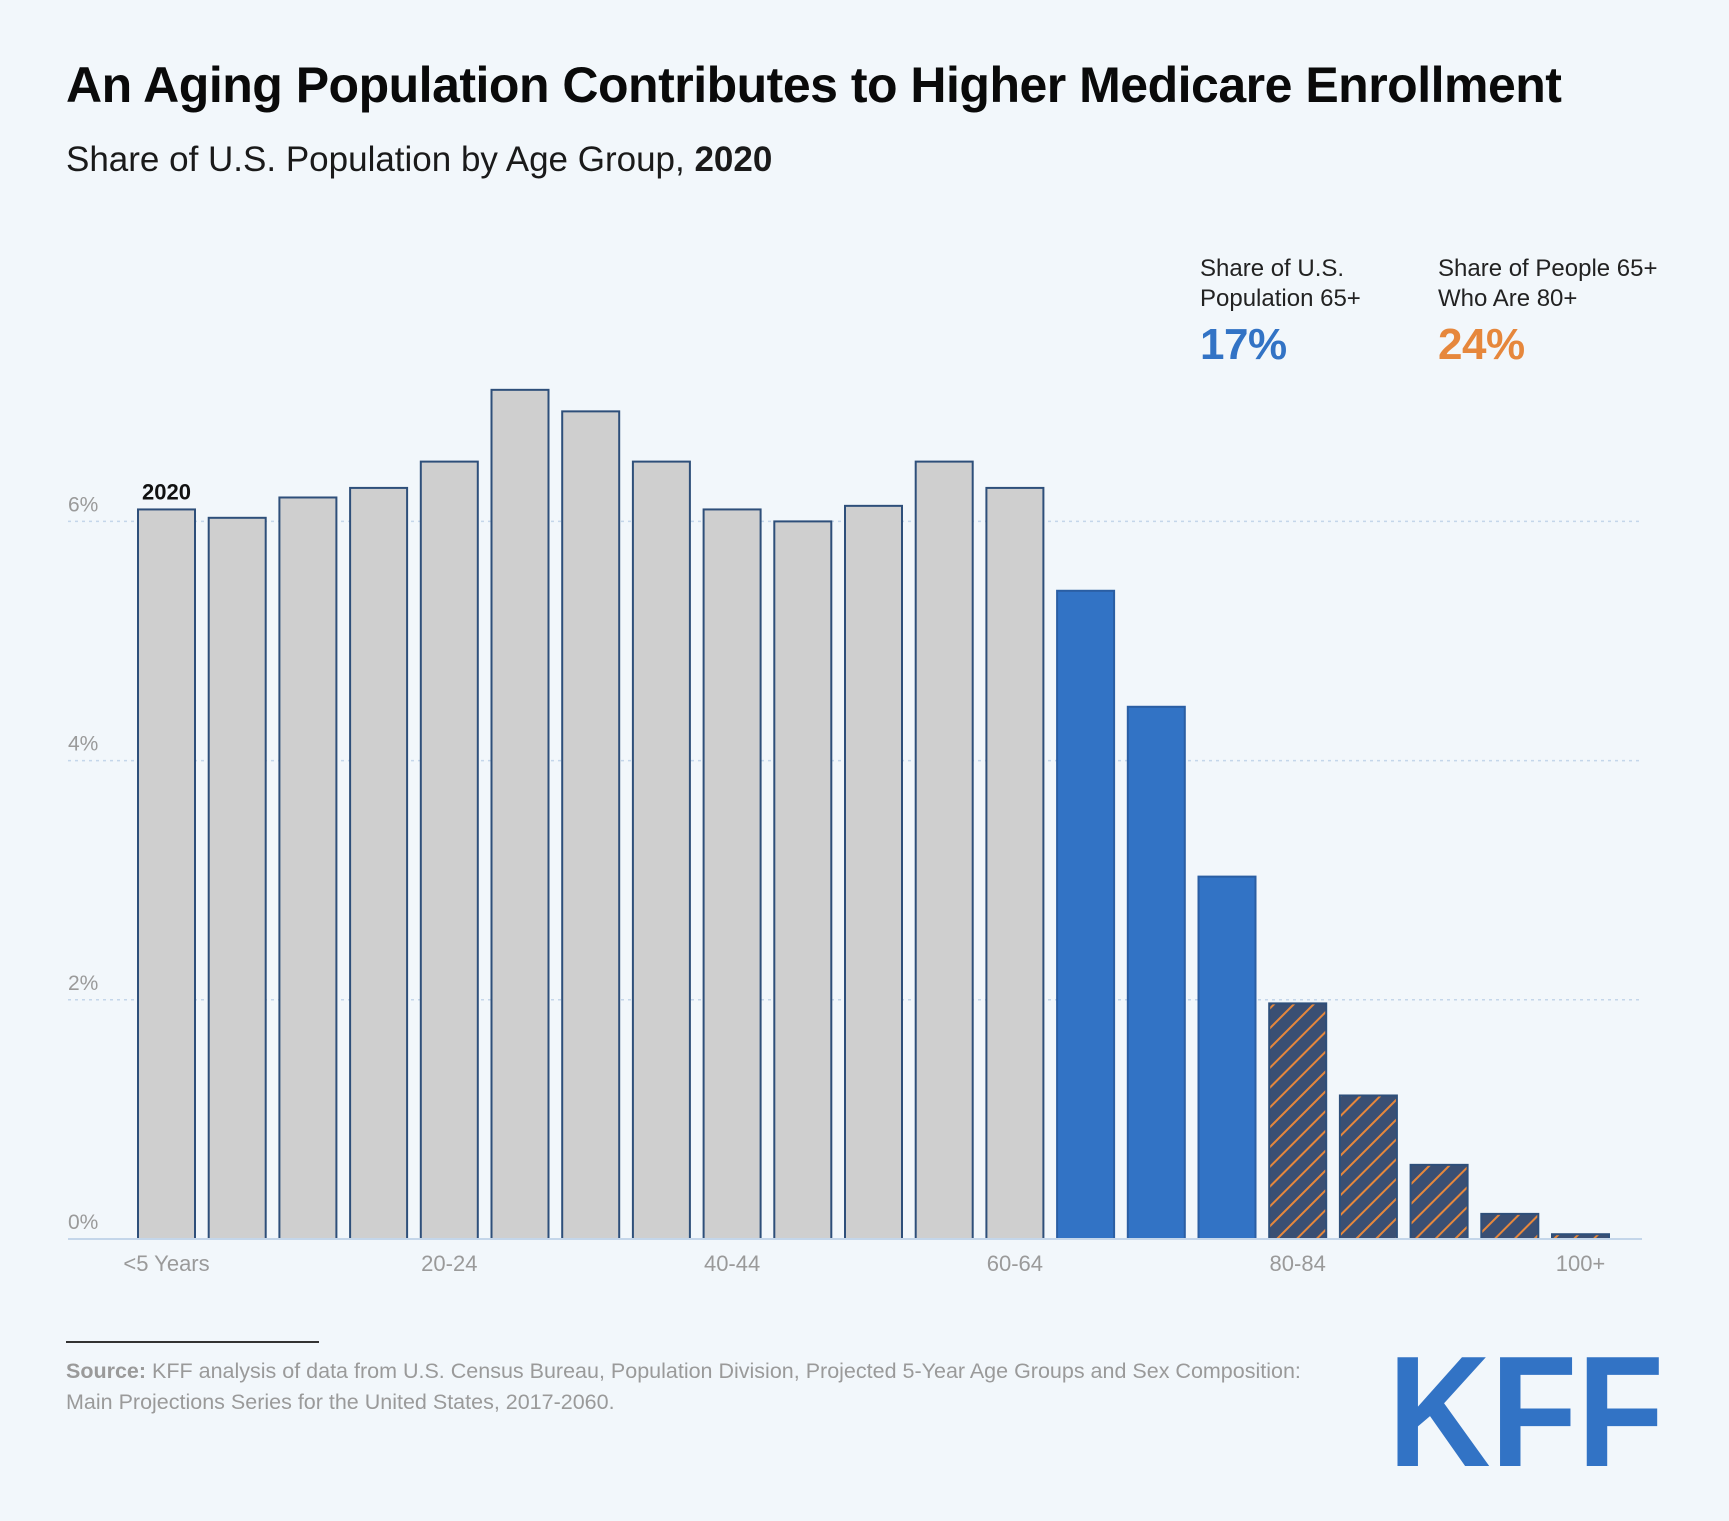 This screenshot has height=1521, width=1729. What do you see at coordinates (864, 1263) in the screenshot?
I see `x-axis-labels: <5 Years 20-24 40-44 60-64 80-84 100+` at bounding box center [864, 1263].